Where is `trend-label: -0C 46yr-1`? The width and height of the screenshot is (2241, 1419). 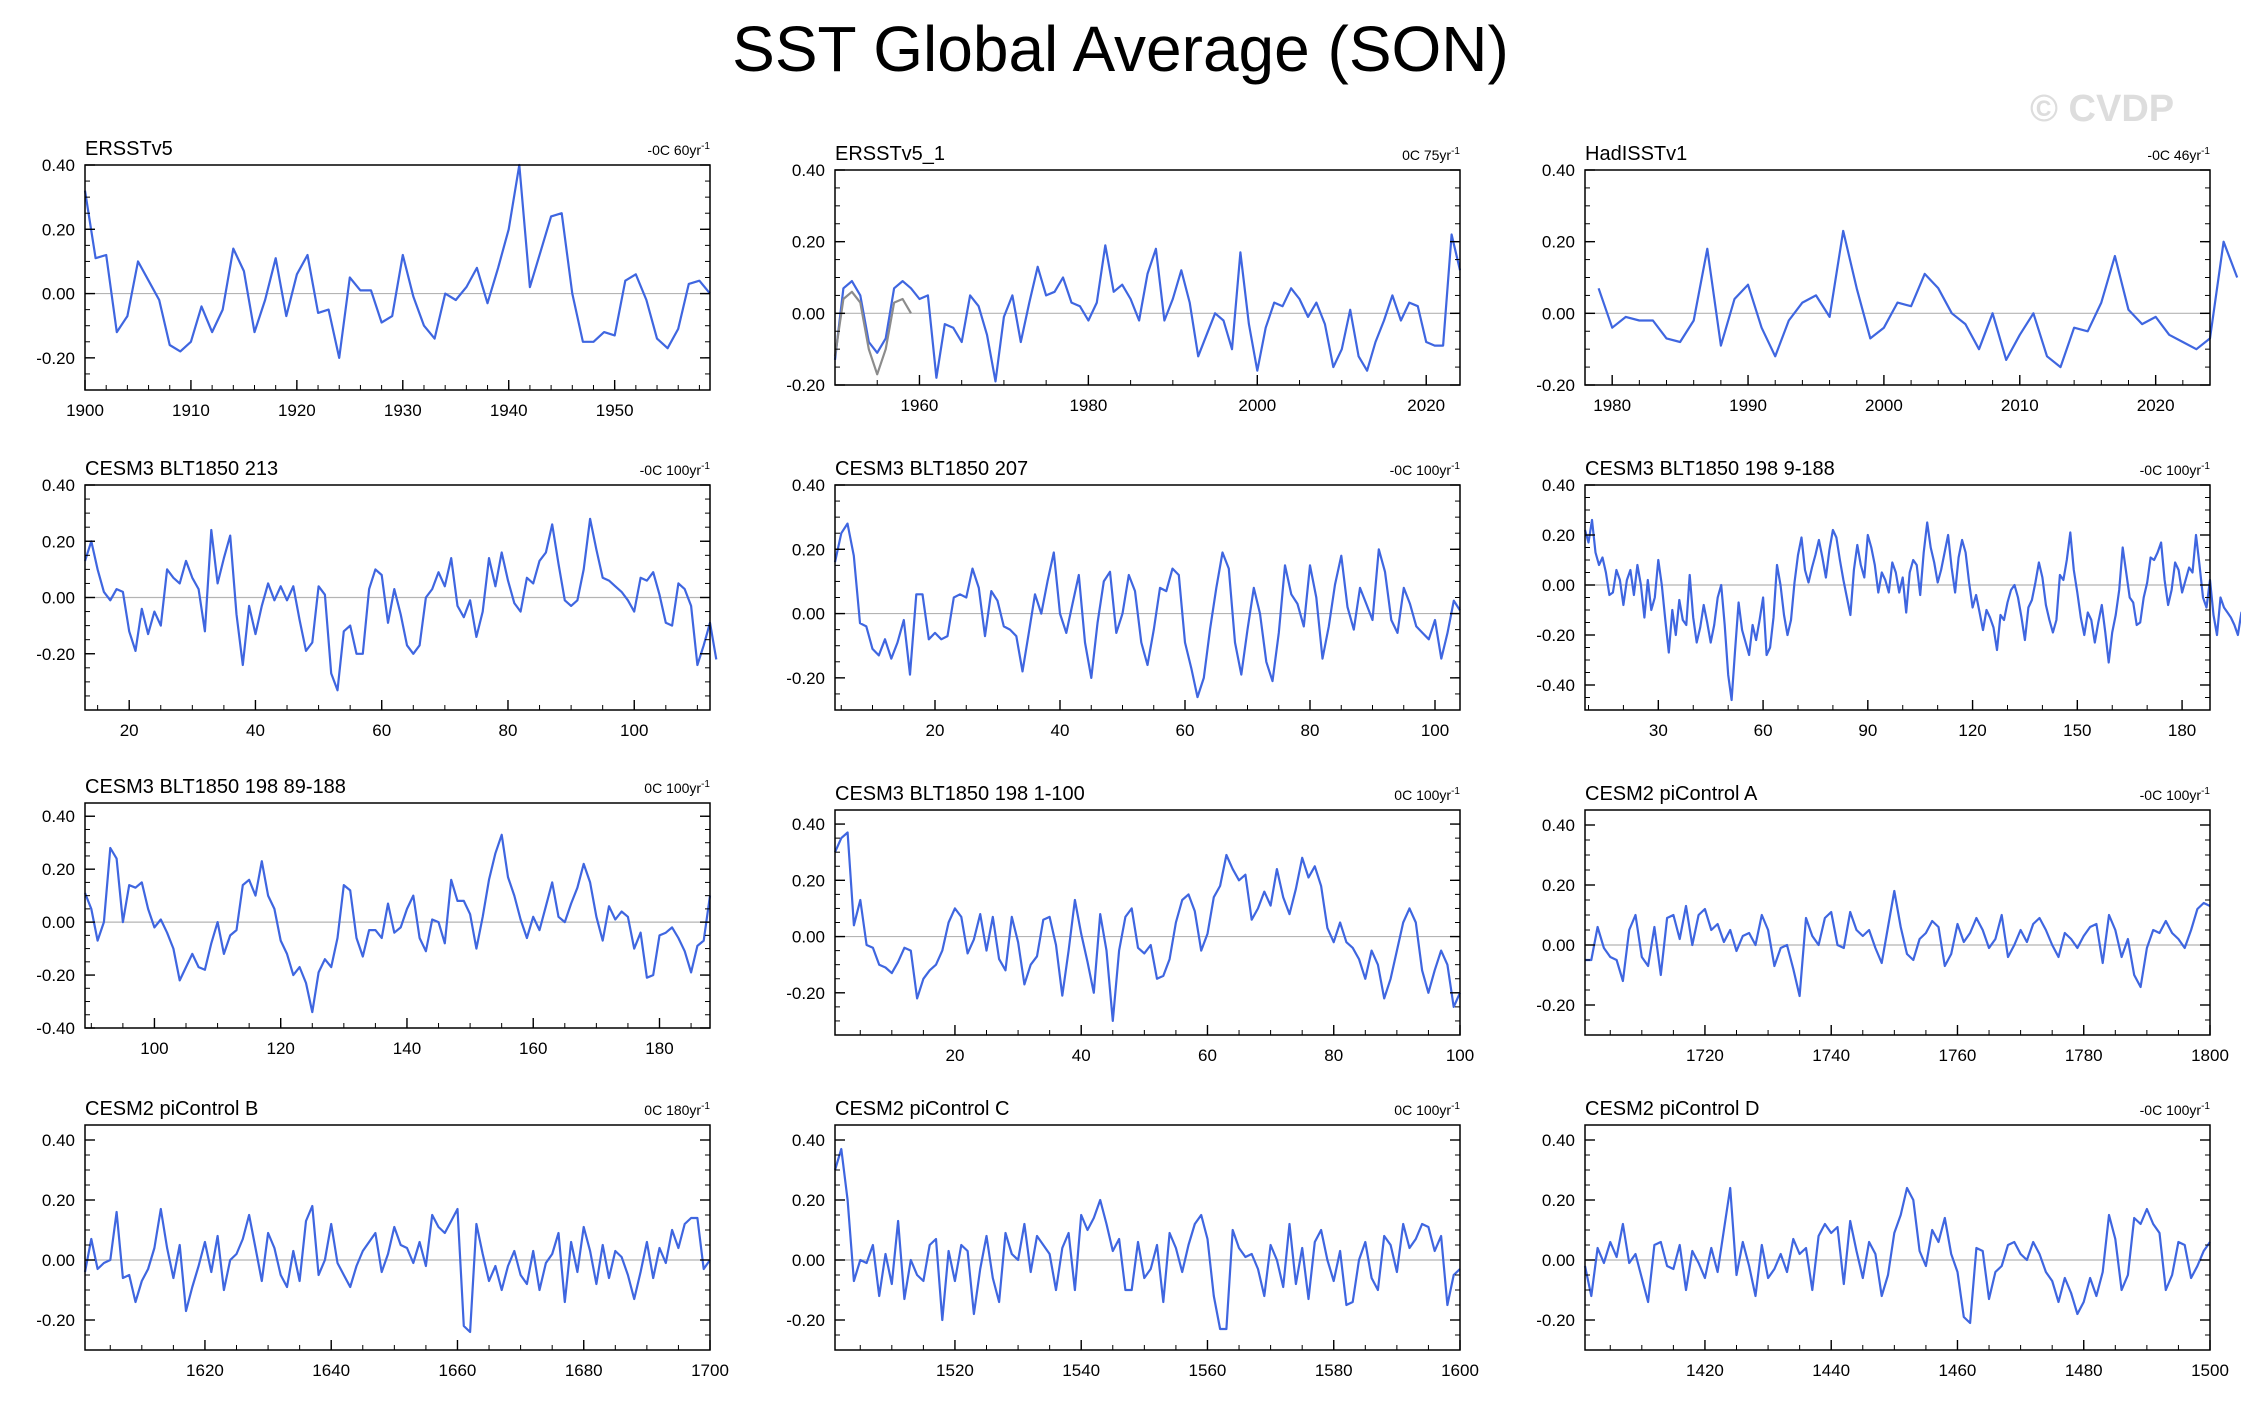
trend-label: -0C 46yr-1 is located at coordinates (2178, 154).